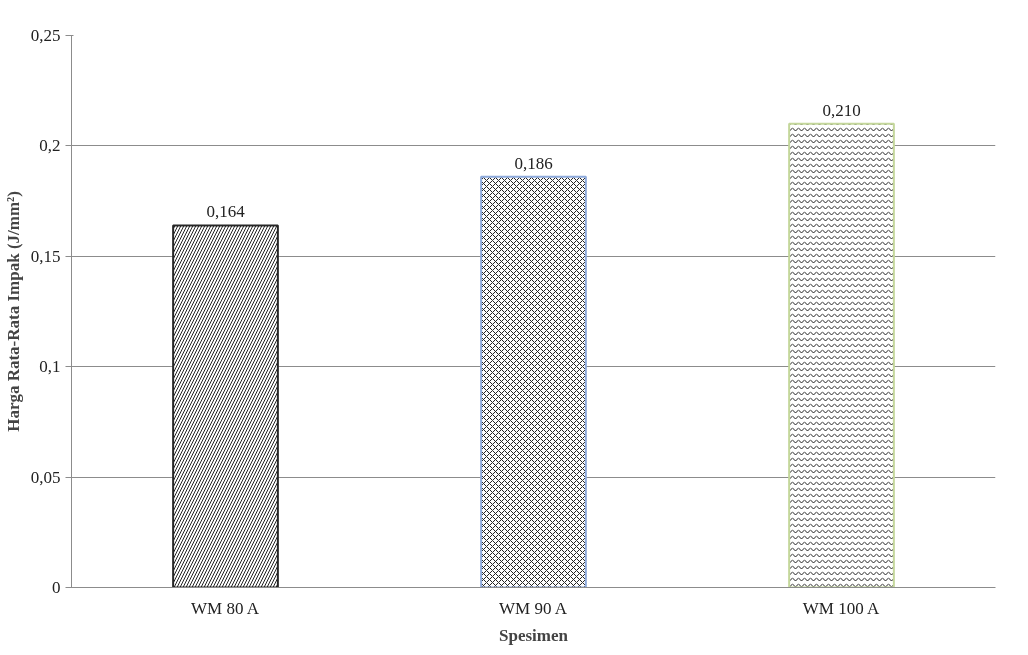 The width and height of the screenshot is (1028, 655). I want to click on data-label: 0,186, so click(533, 163).